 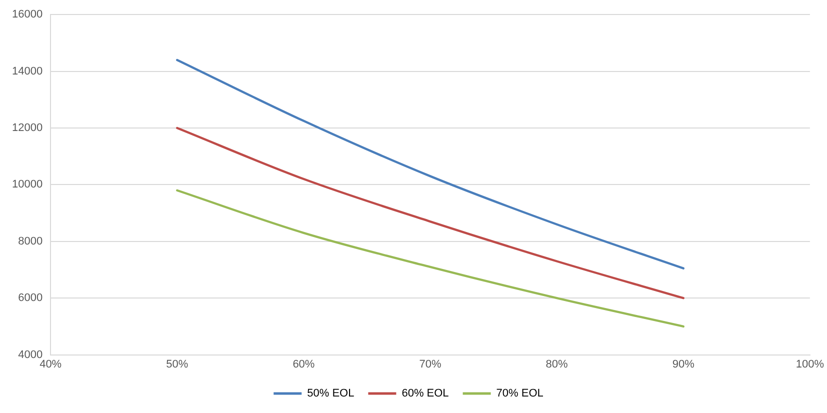 What do you see at coordinates (430, 364) in the screenshot?
I see `x-tick-label: 70%` at bounding box center [430, 364].